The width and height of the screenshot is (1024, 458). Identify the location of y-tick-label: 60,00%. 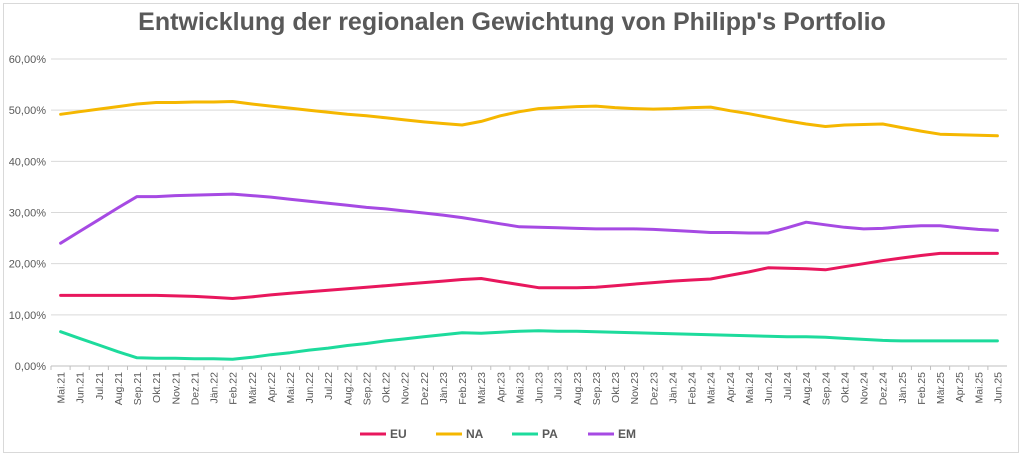
(28, 60).